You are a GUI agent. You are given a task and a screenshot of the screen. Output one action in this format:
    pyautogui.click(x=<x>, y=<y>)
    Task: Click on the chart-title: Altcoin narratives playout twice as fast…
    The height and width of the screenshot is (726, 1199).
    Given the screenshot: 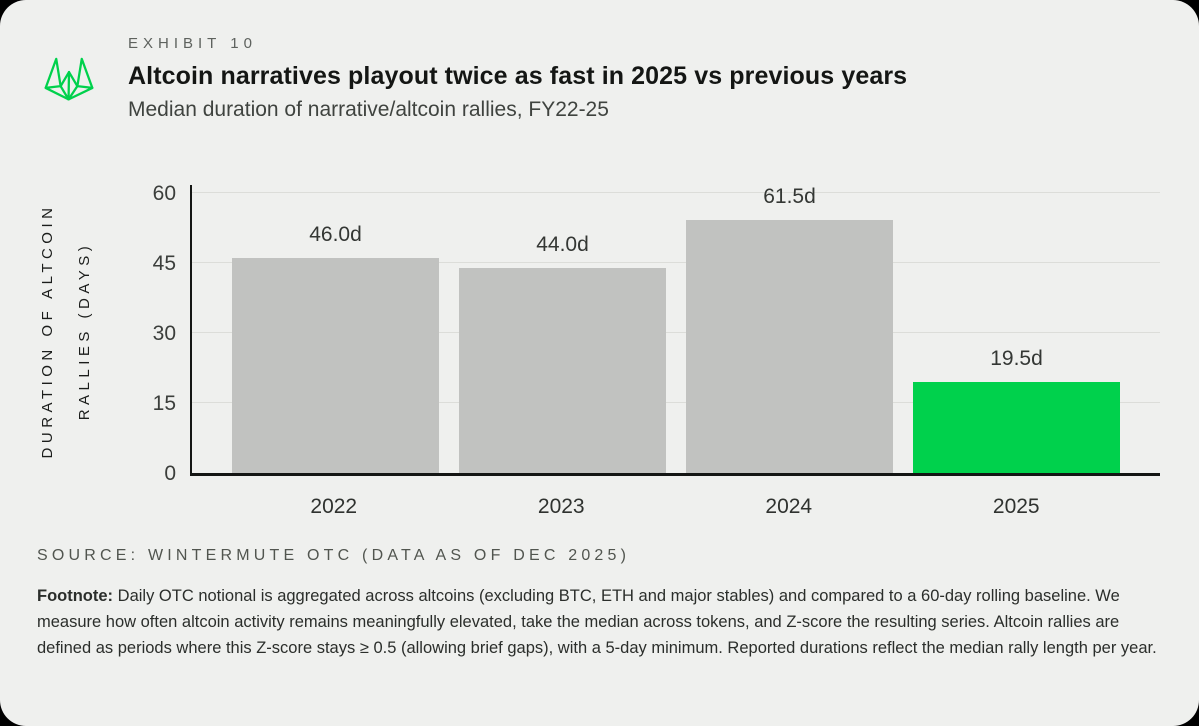 What is the action you would take?
    pyautogui.click(x=518, y=76)
    